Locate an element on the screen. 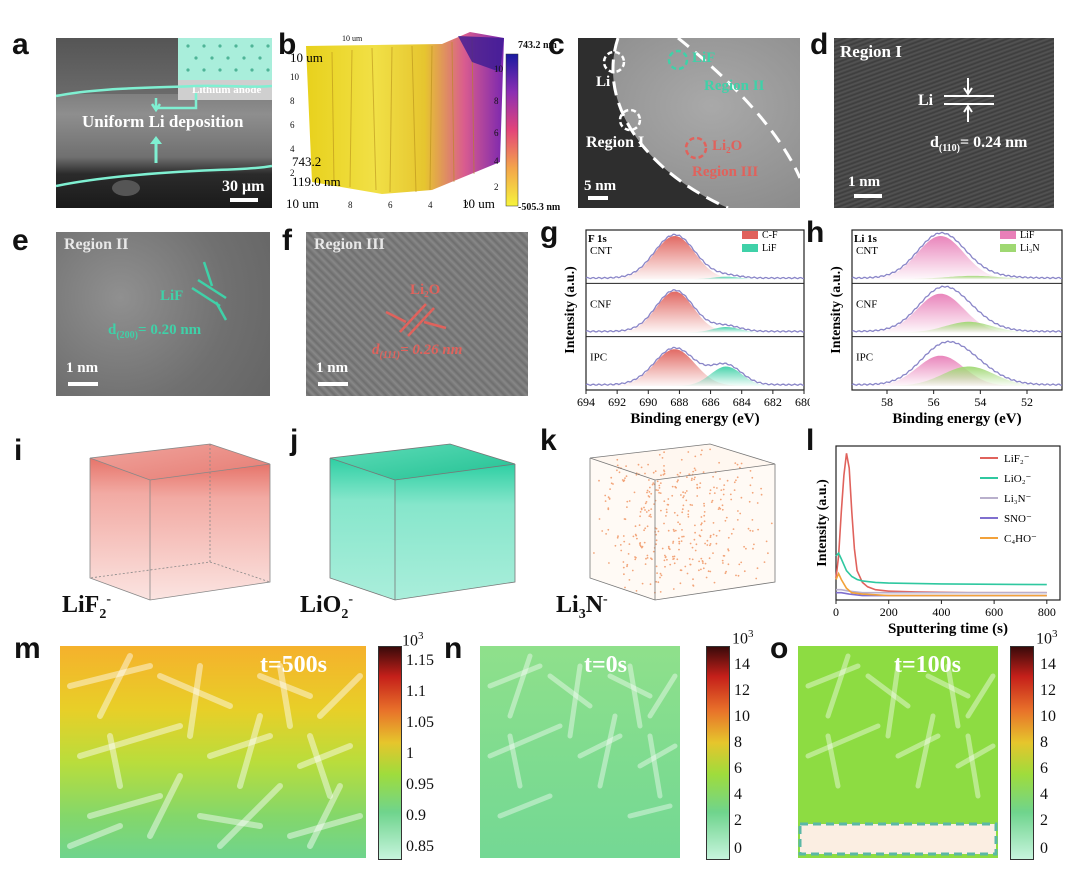 This screenshot has height=872, width=1072. colorbar-tick: 10 is located at coordinates (1048, 716).